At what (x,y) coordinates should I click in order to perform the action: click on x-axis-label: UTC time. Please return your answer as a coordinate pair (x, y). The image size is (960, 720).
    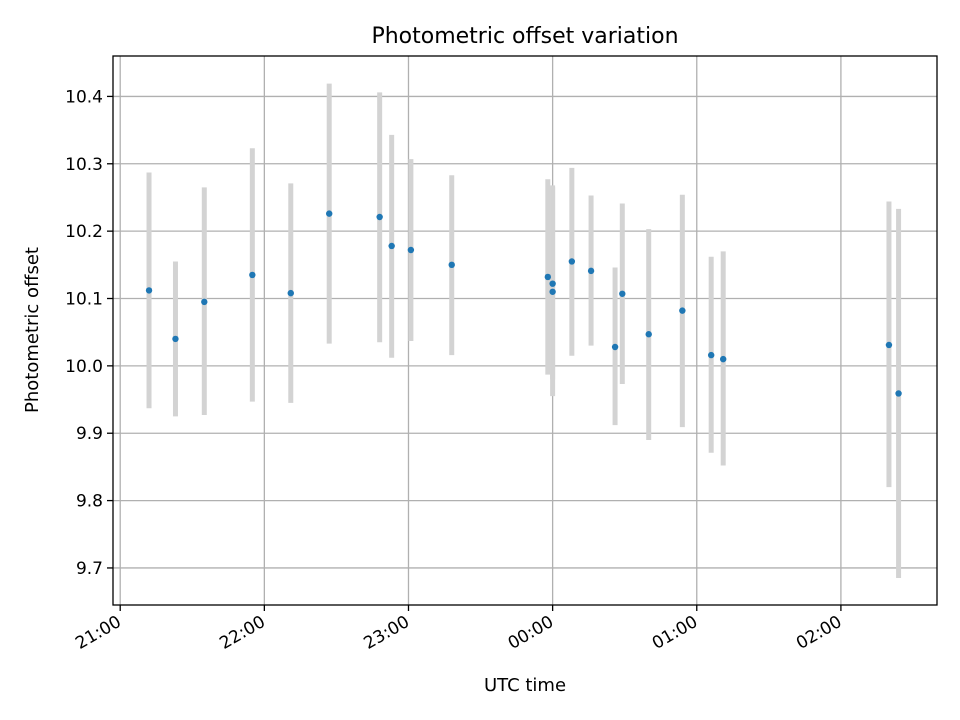
    Looking at the image, I should click on (525, 685).